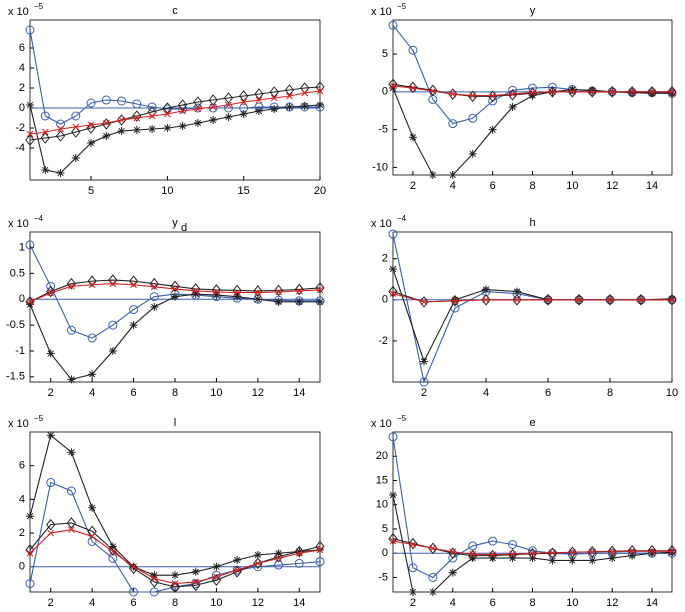 This screenshot has height=612, width=685. Describe the element at coordinates (17, 273) in the screenshot. I see `y-tick-label: 0.5` at that location.